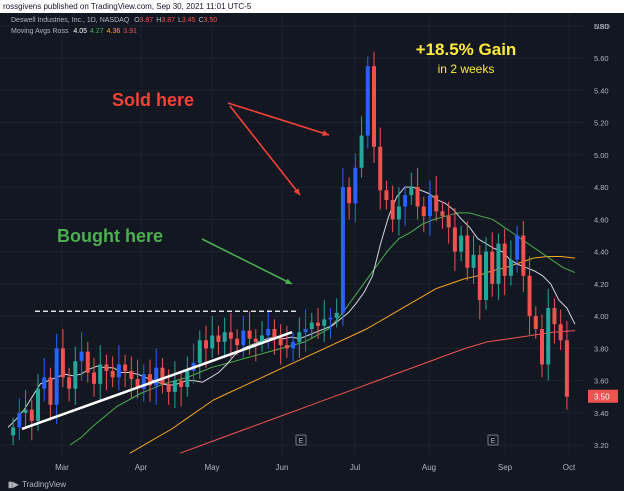 The height and width of the screenshot is (491, 624). What do you see at coordinates (40, 31) in the screenshot?
I see `legend-ma-label: Moving Avgs Ross` at bounding box center [40, 31].